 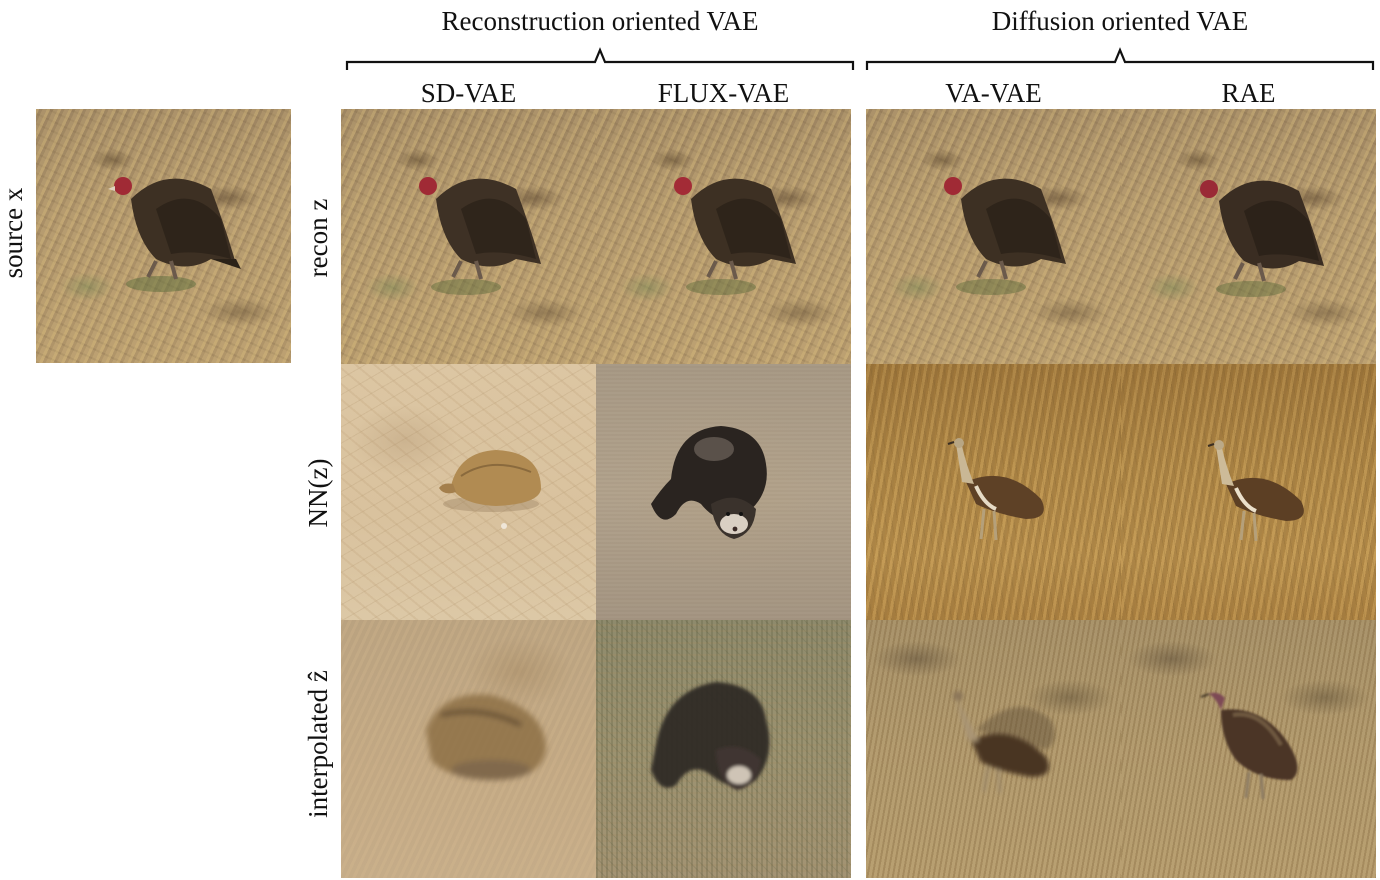 I want to click on group-title-reconstruction: Reconstruction oriented VAE, so click(x=600, y=21).